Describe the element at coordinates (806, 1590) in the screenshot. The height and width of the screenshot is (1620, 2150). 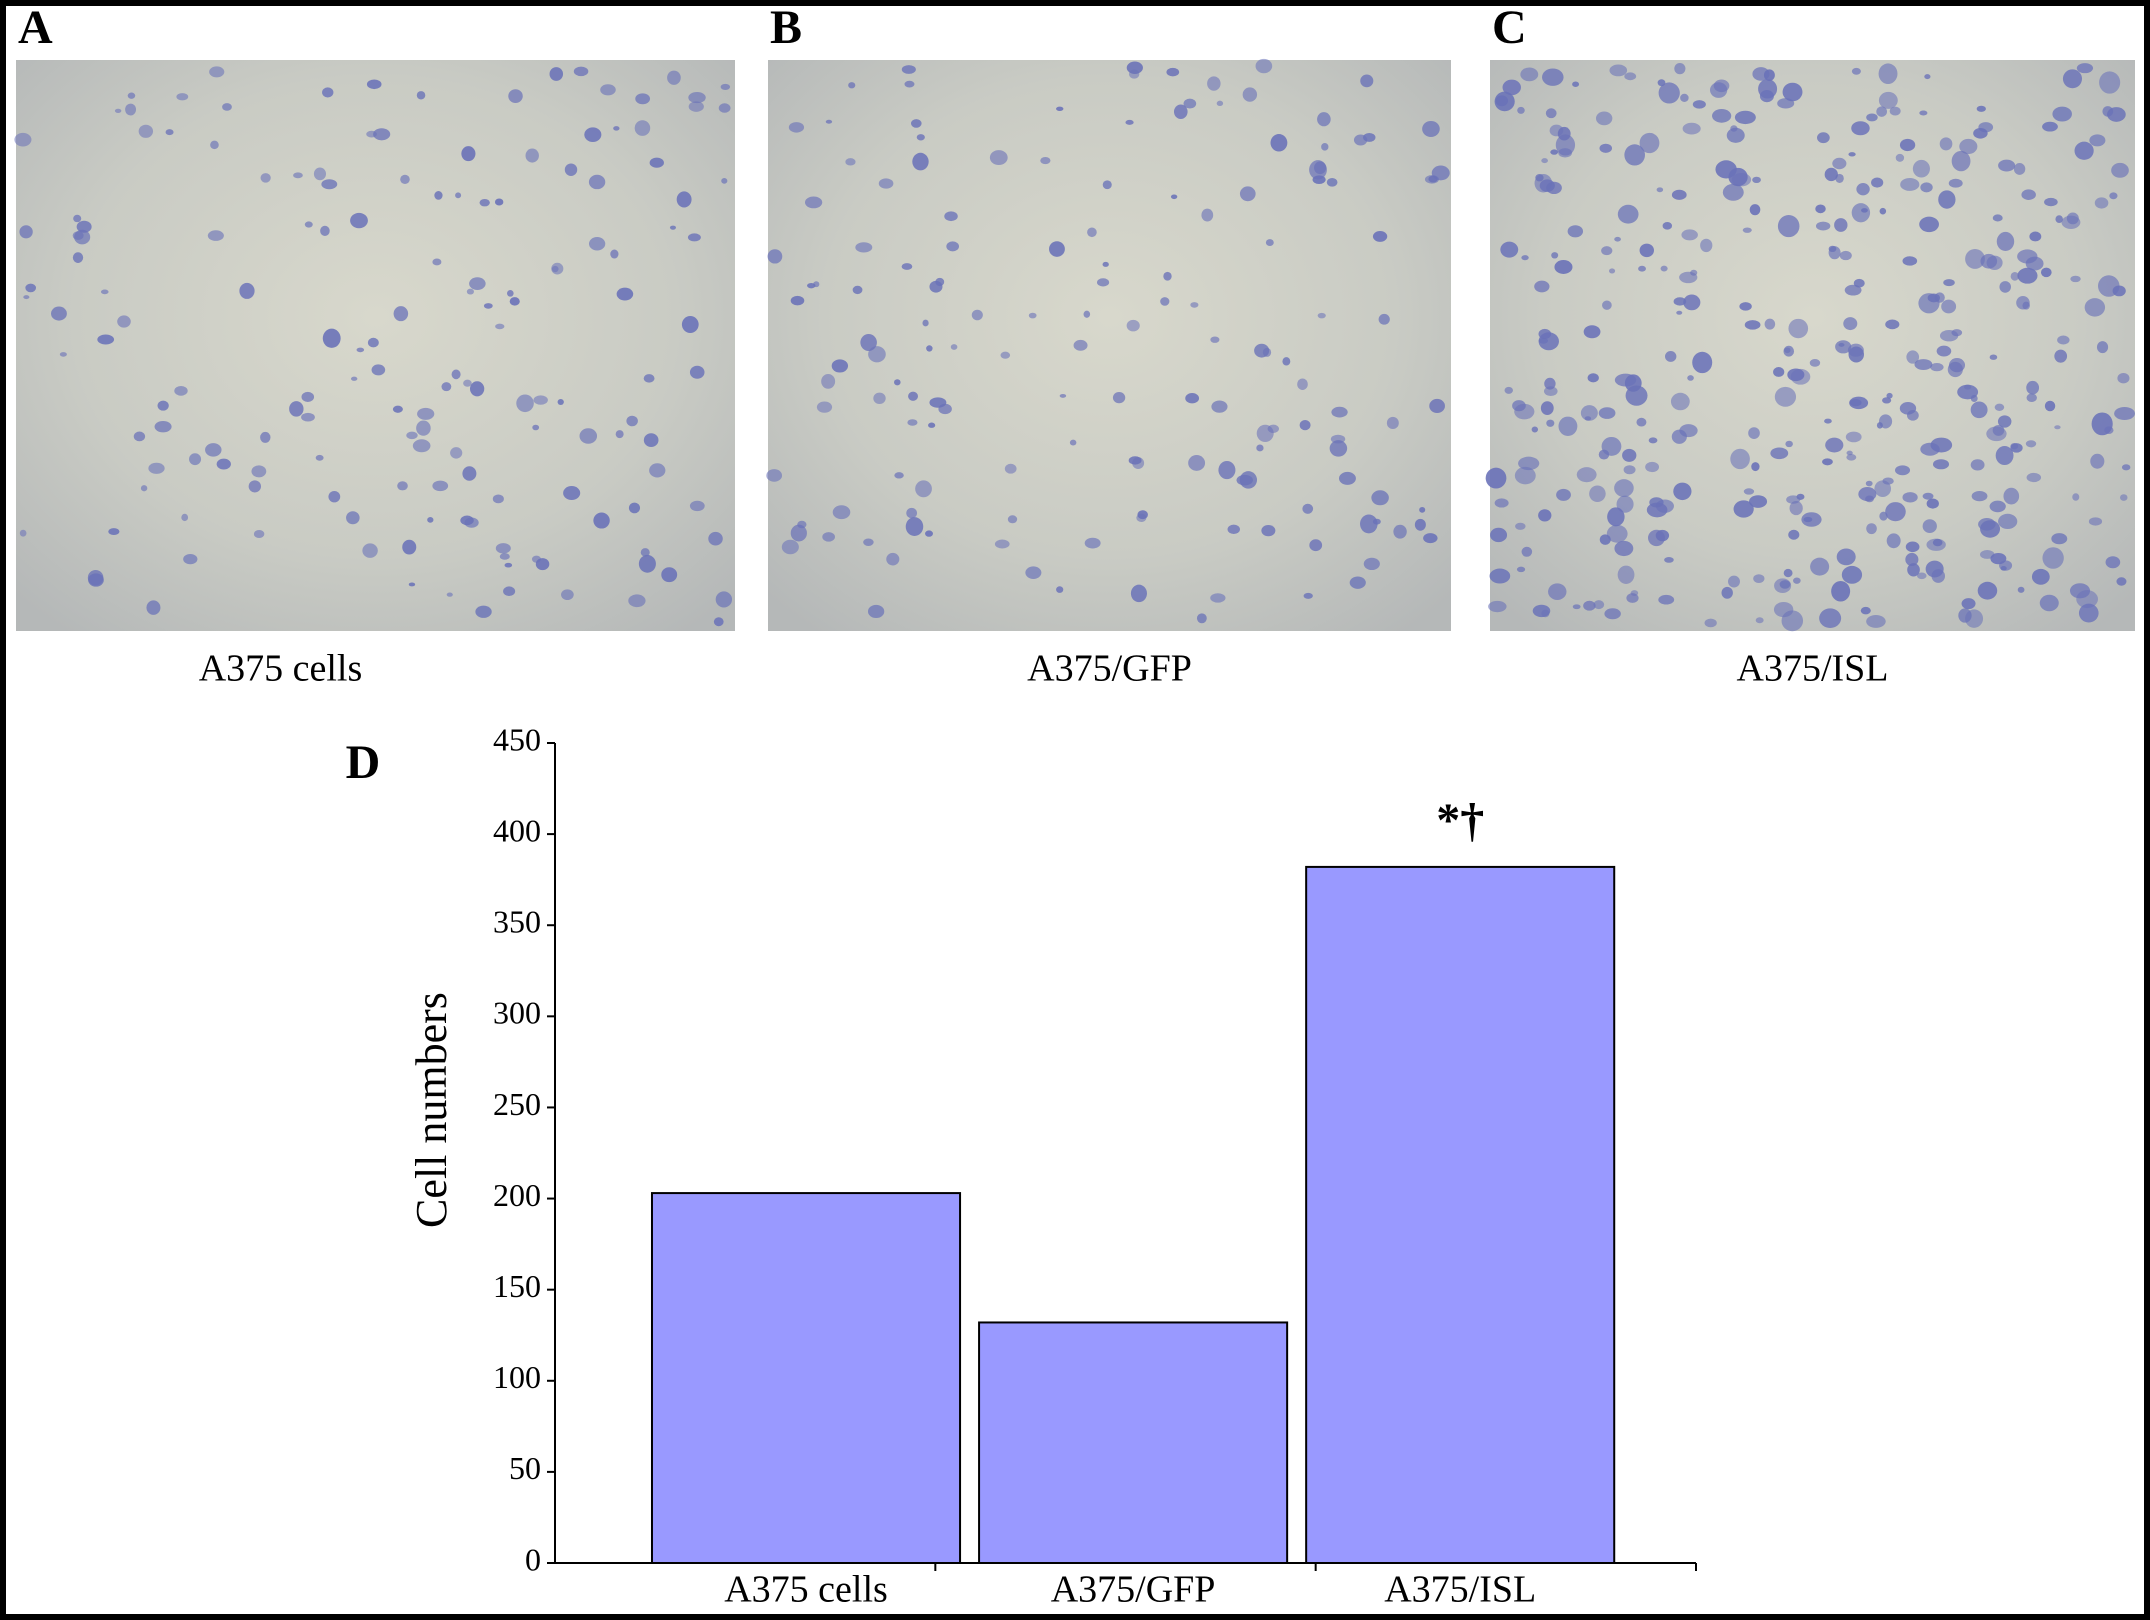
I see `x-tick-label: A375 cells` at that location.